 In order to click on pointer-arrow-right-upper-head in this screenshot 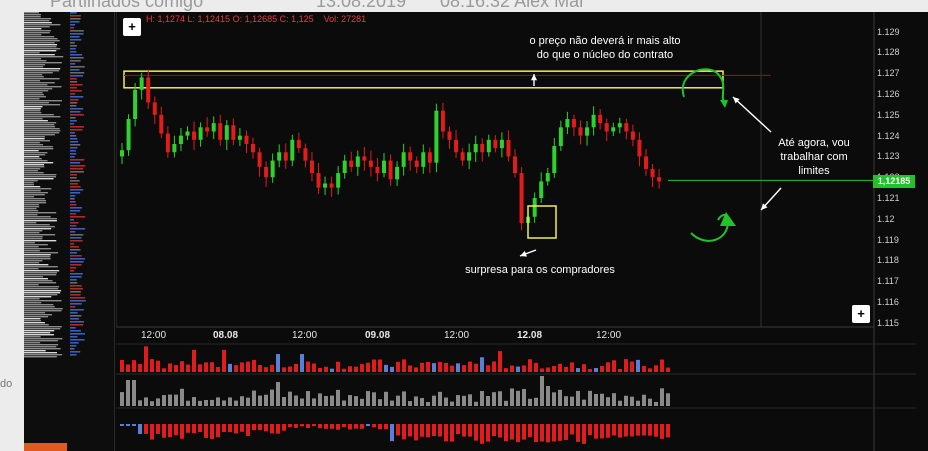, I will do `click(736, 100)`.